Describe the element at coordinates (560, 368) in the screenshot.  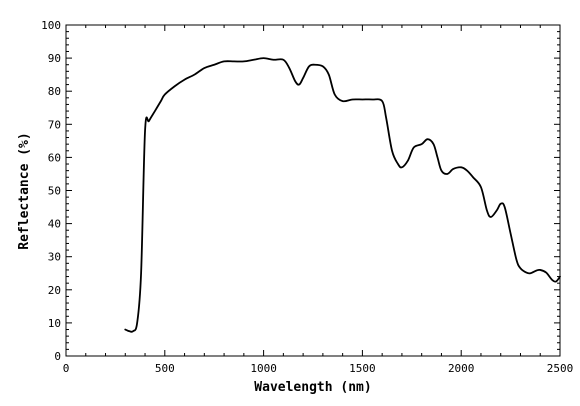
I see `x-tick-label: 2500` at that location.